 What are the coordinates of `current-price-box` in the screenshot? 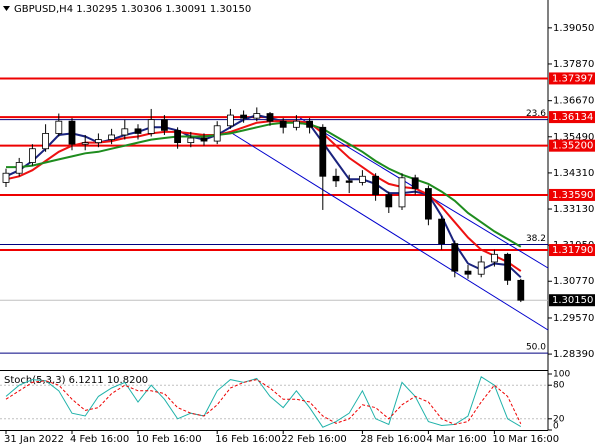 It's located at (572, 300).